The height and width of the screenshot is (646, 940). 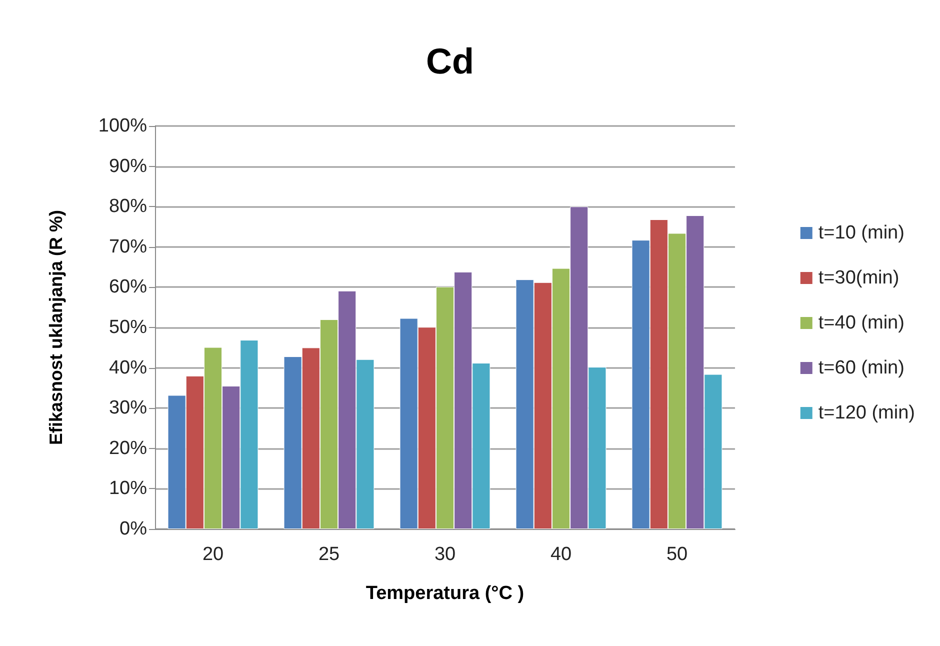 I want to click on y-axis-title: Efikasnost uklanjanja (R %), so click(x=56, y=328).